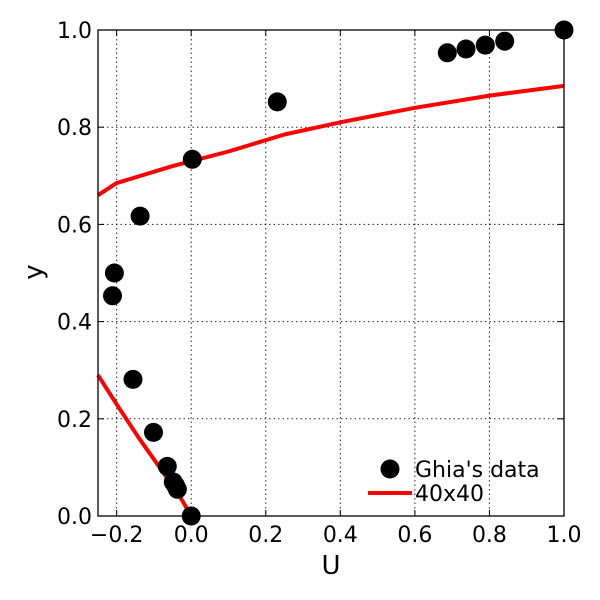 The image size is (600, 600). What do you see at coordinates (74, 274) in the screenshot?
I see `y-tick-labels: 0.0 0.2 0.4 0.6 0.8 1.0` at bounding box center [74, 274].